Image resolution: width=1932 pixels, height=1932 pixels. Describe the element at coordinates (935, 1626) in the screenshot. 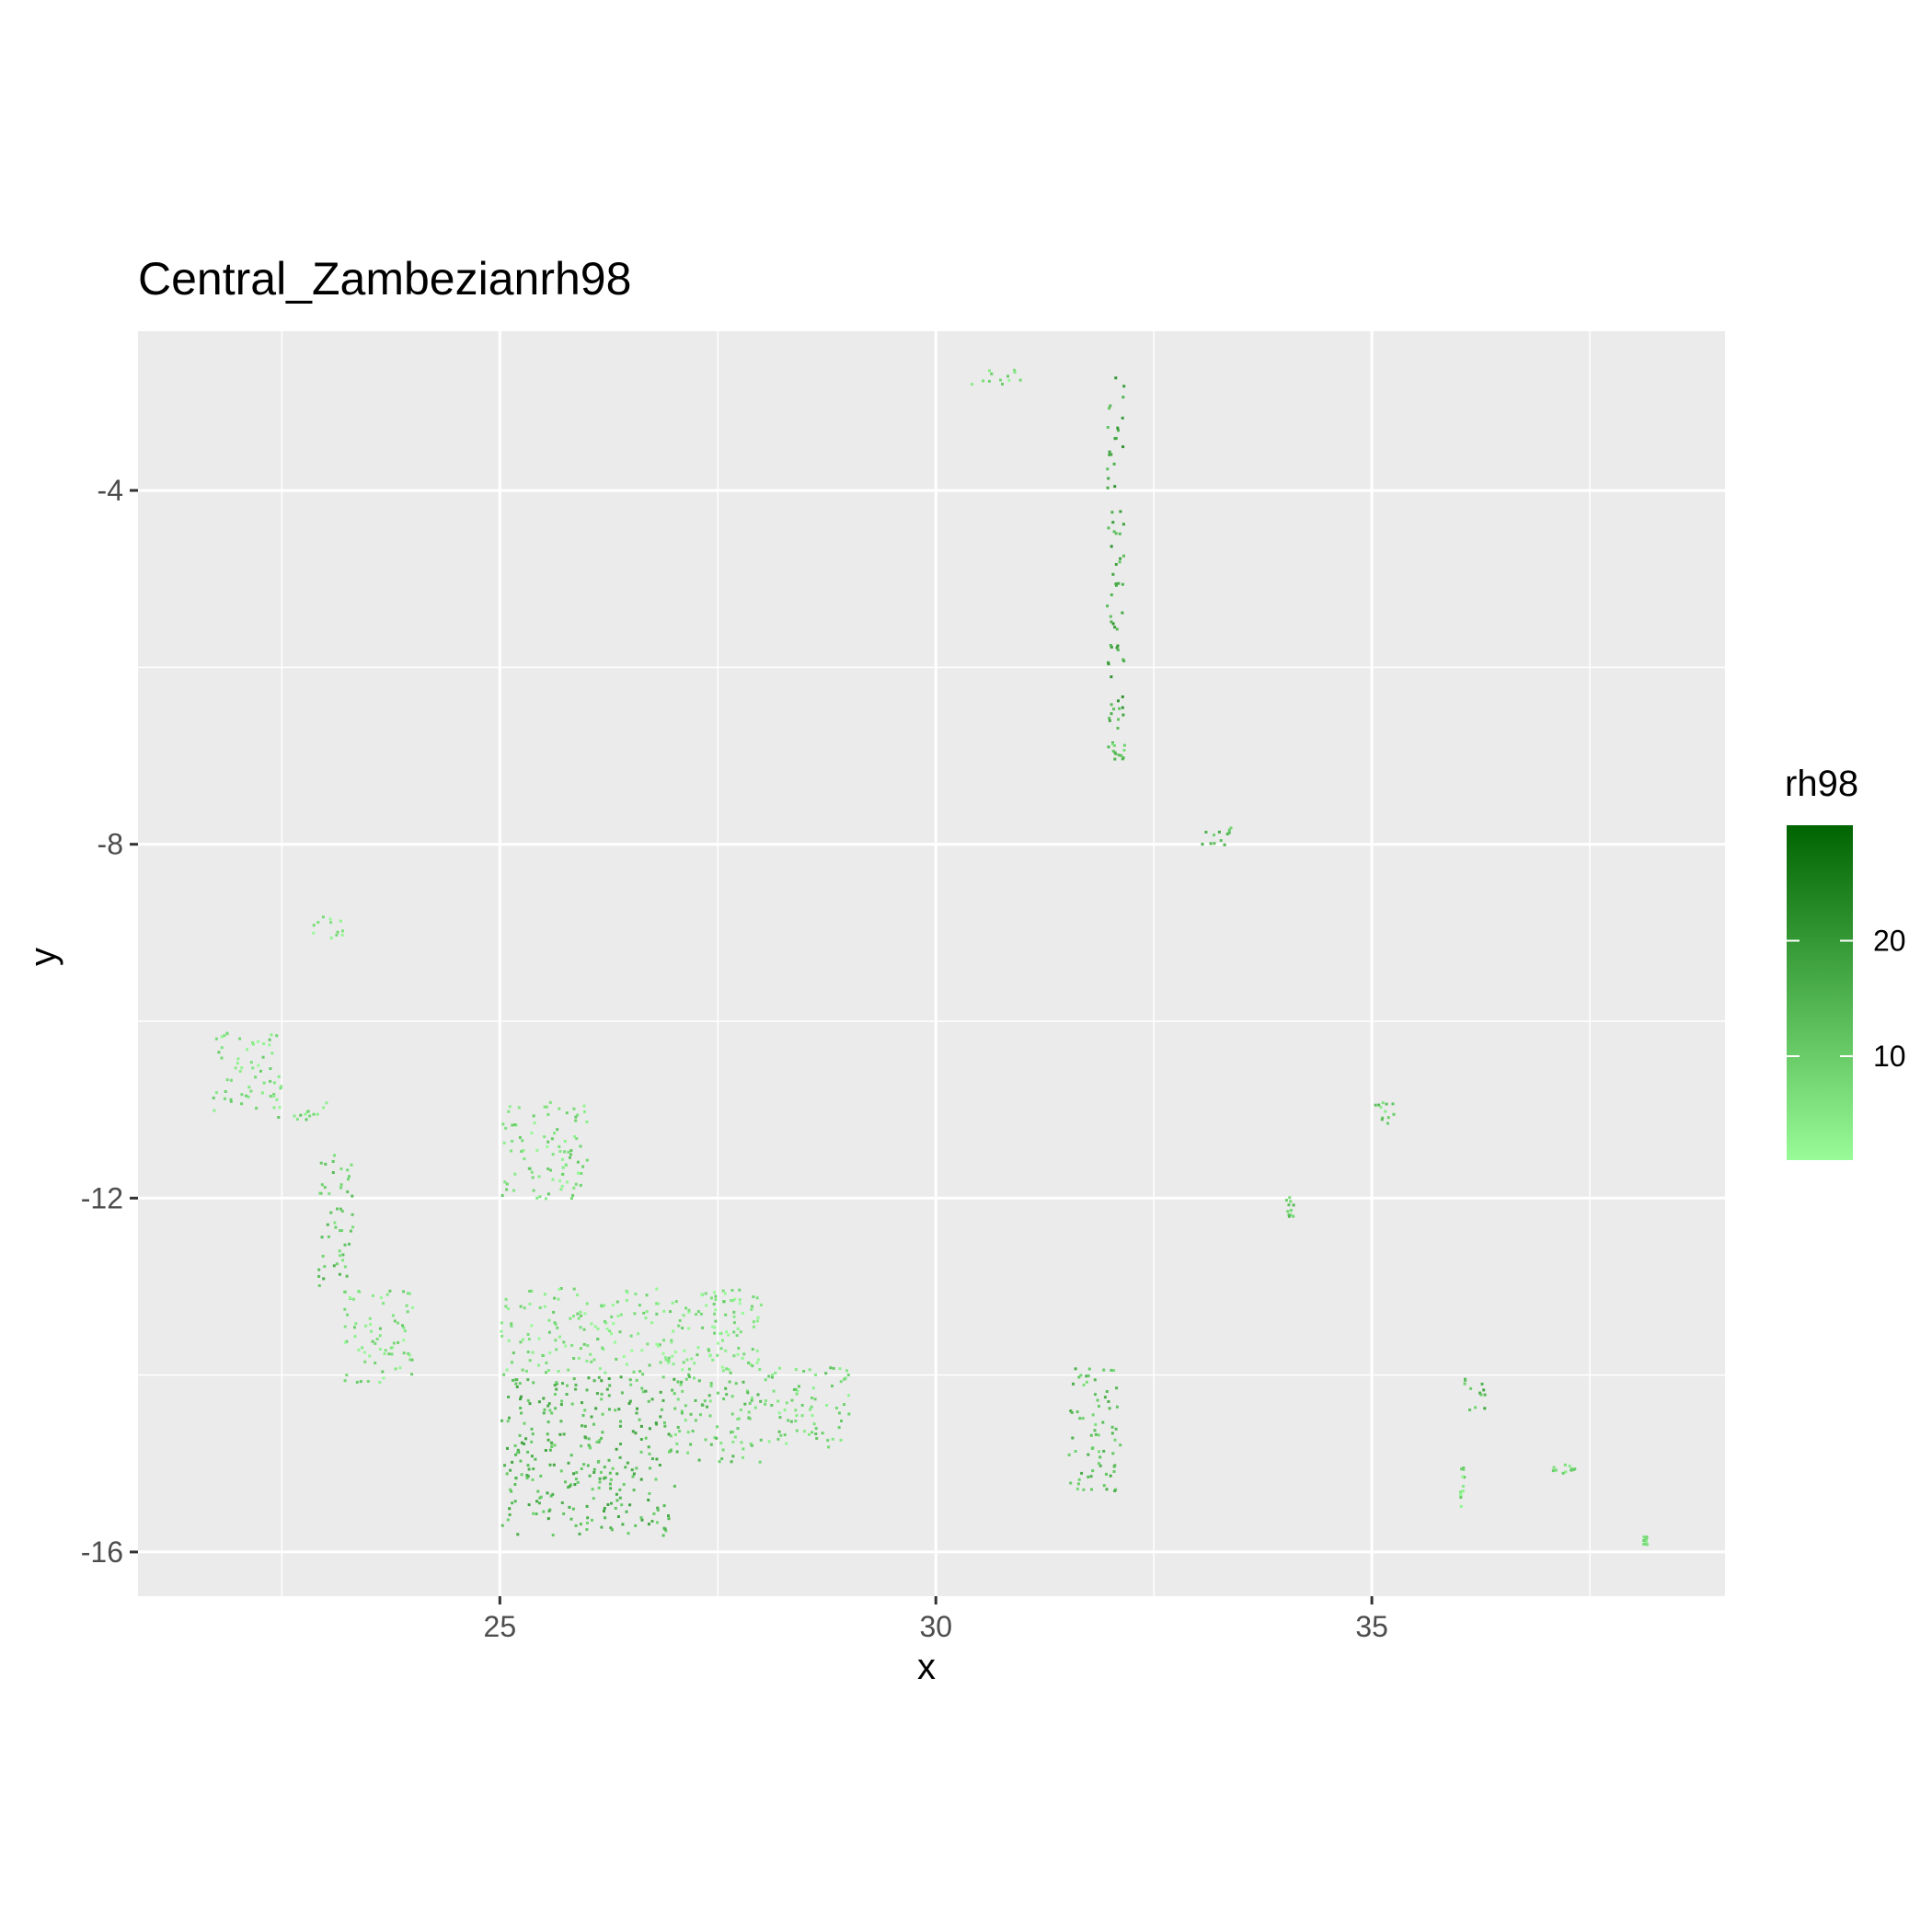

I see `x-tick-label: 30` at that location.